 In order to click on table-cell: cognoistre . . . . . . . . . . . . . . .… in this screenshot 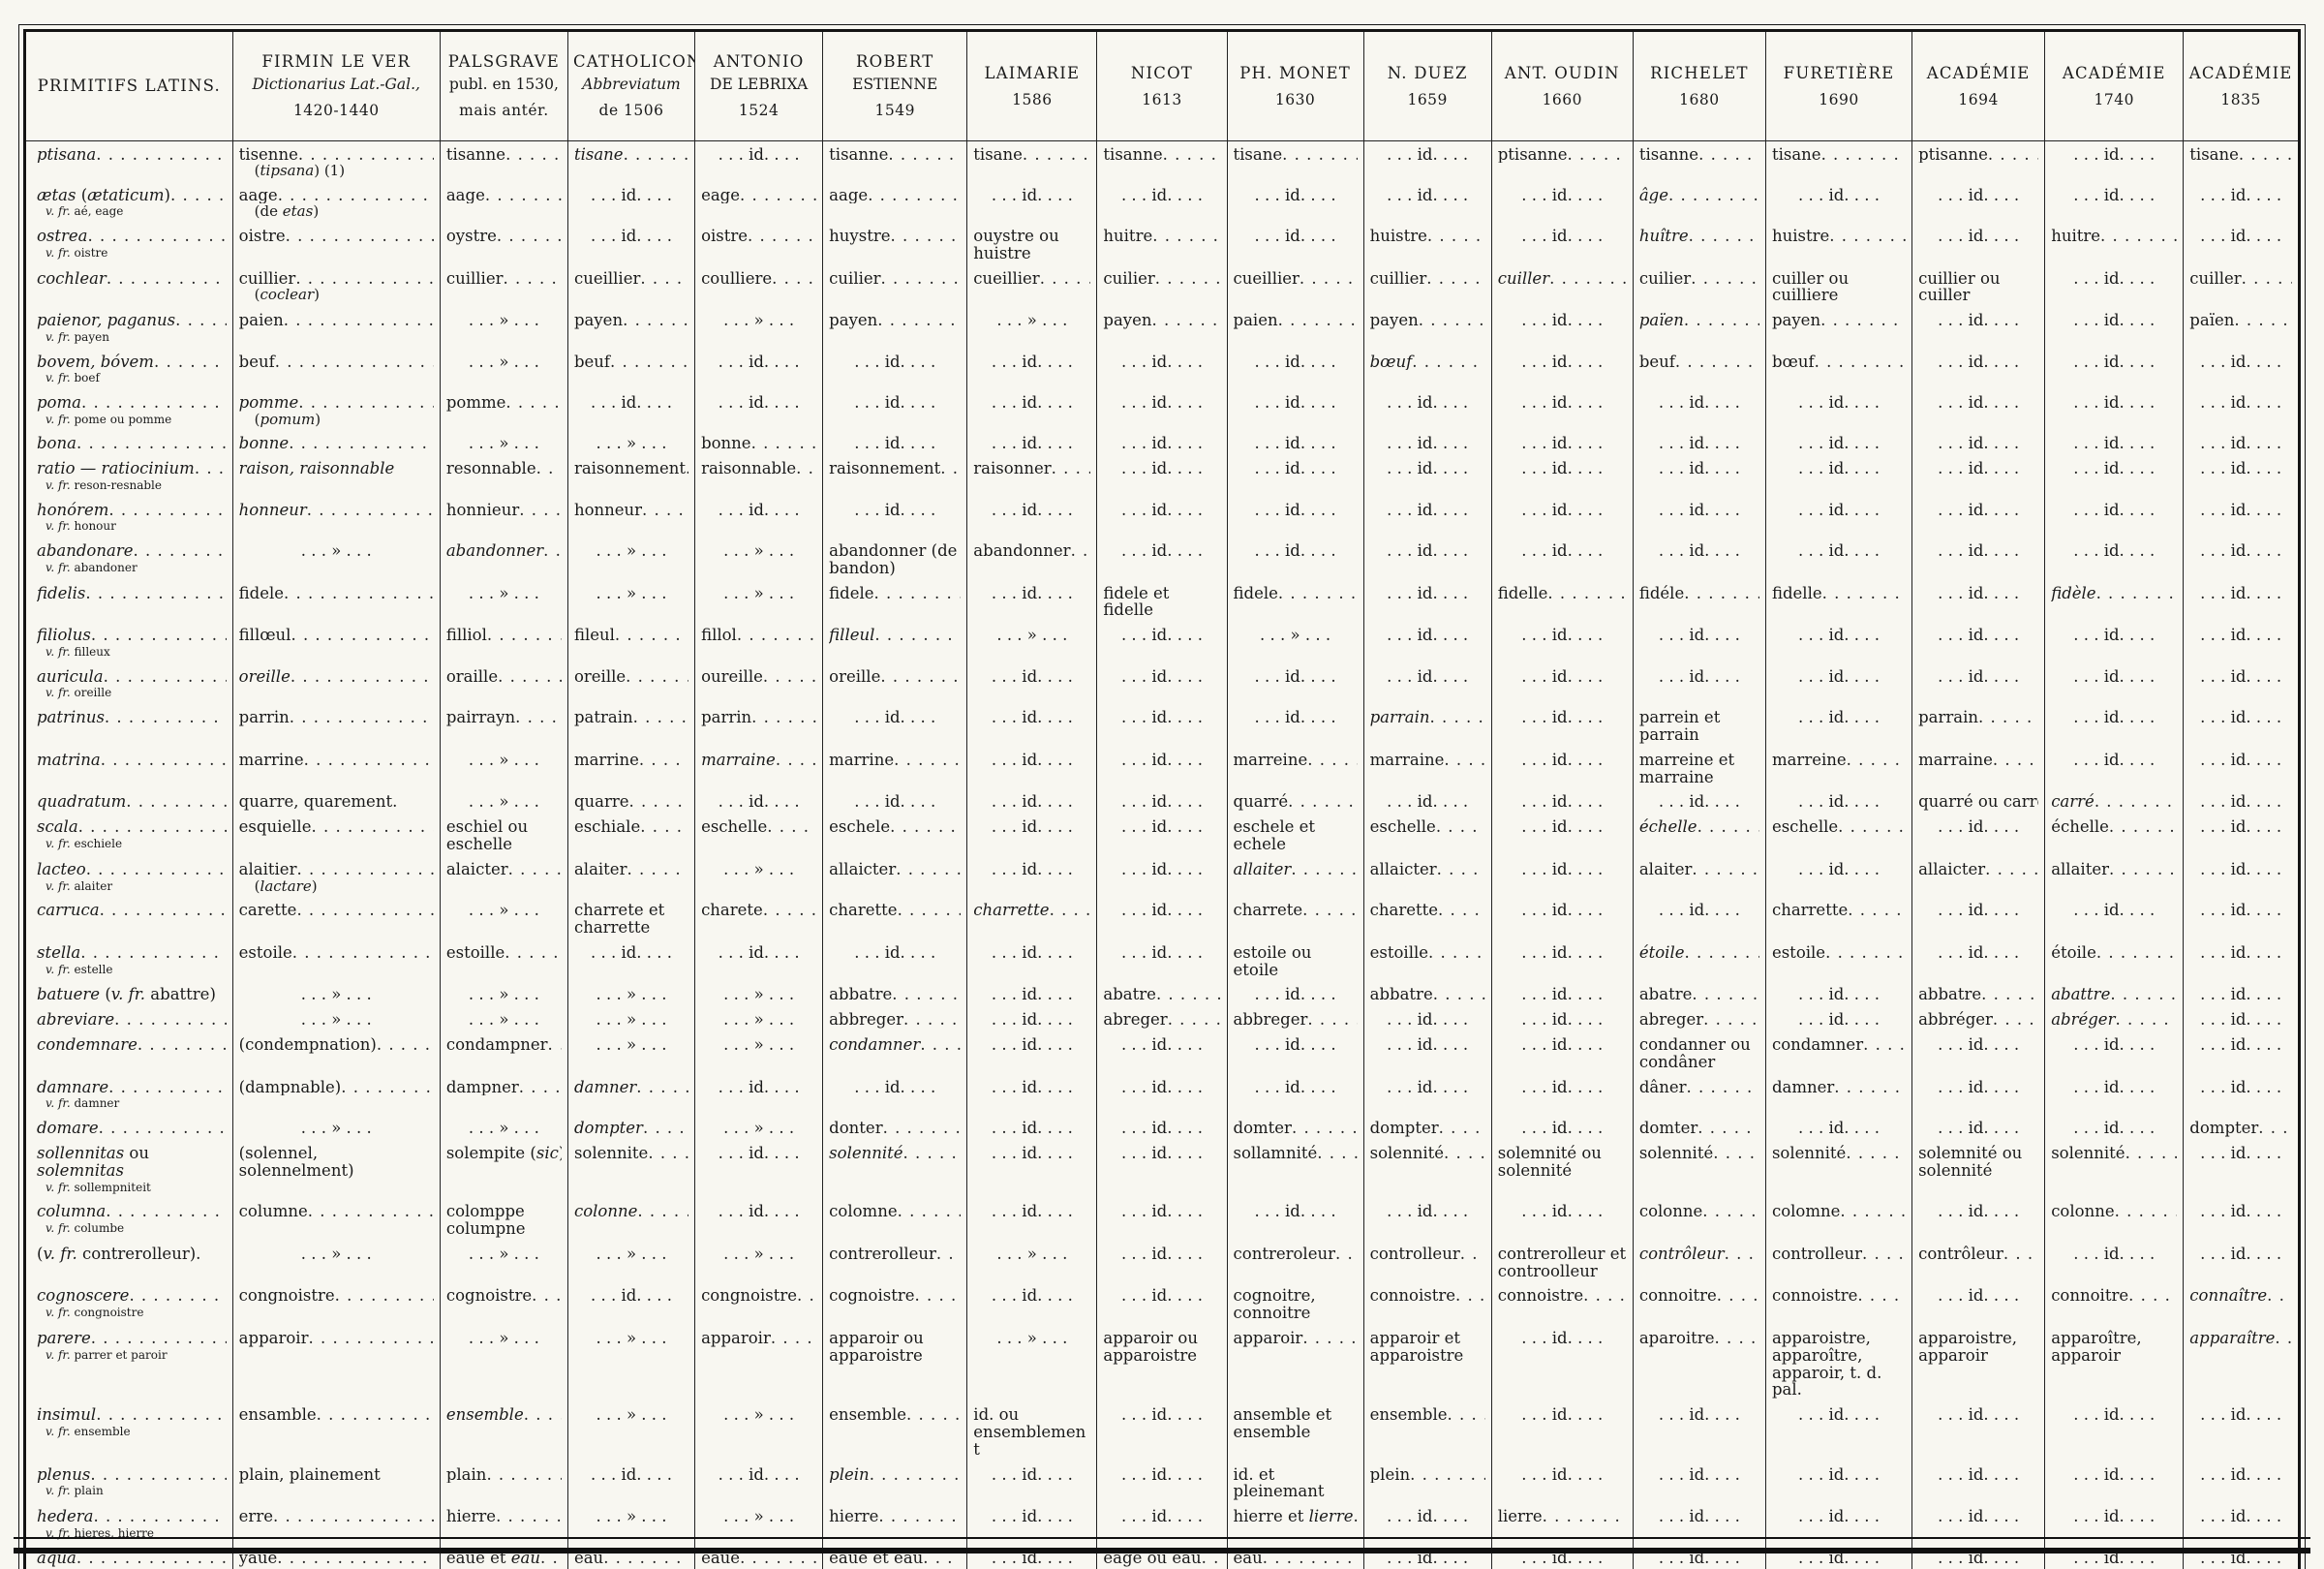, I will do `click(504, 1303)`.